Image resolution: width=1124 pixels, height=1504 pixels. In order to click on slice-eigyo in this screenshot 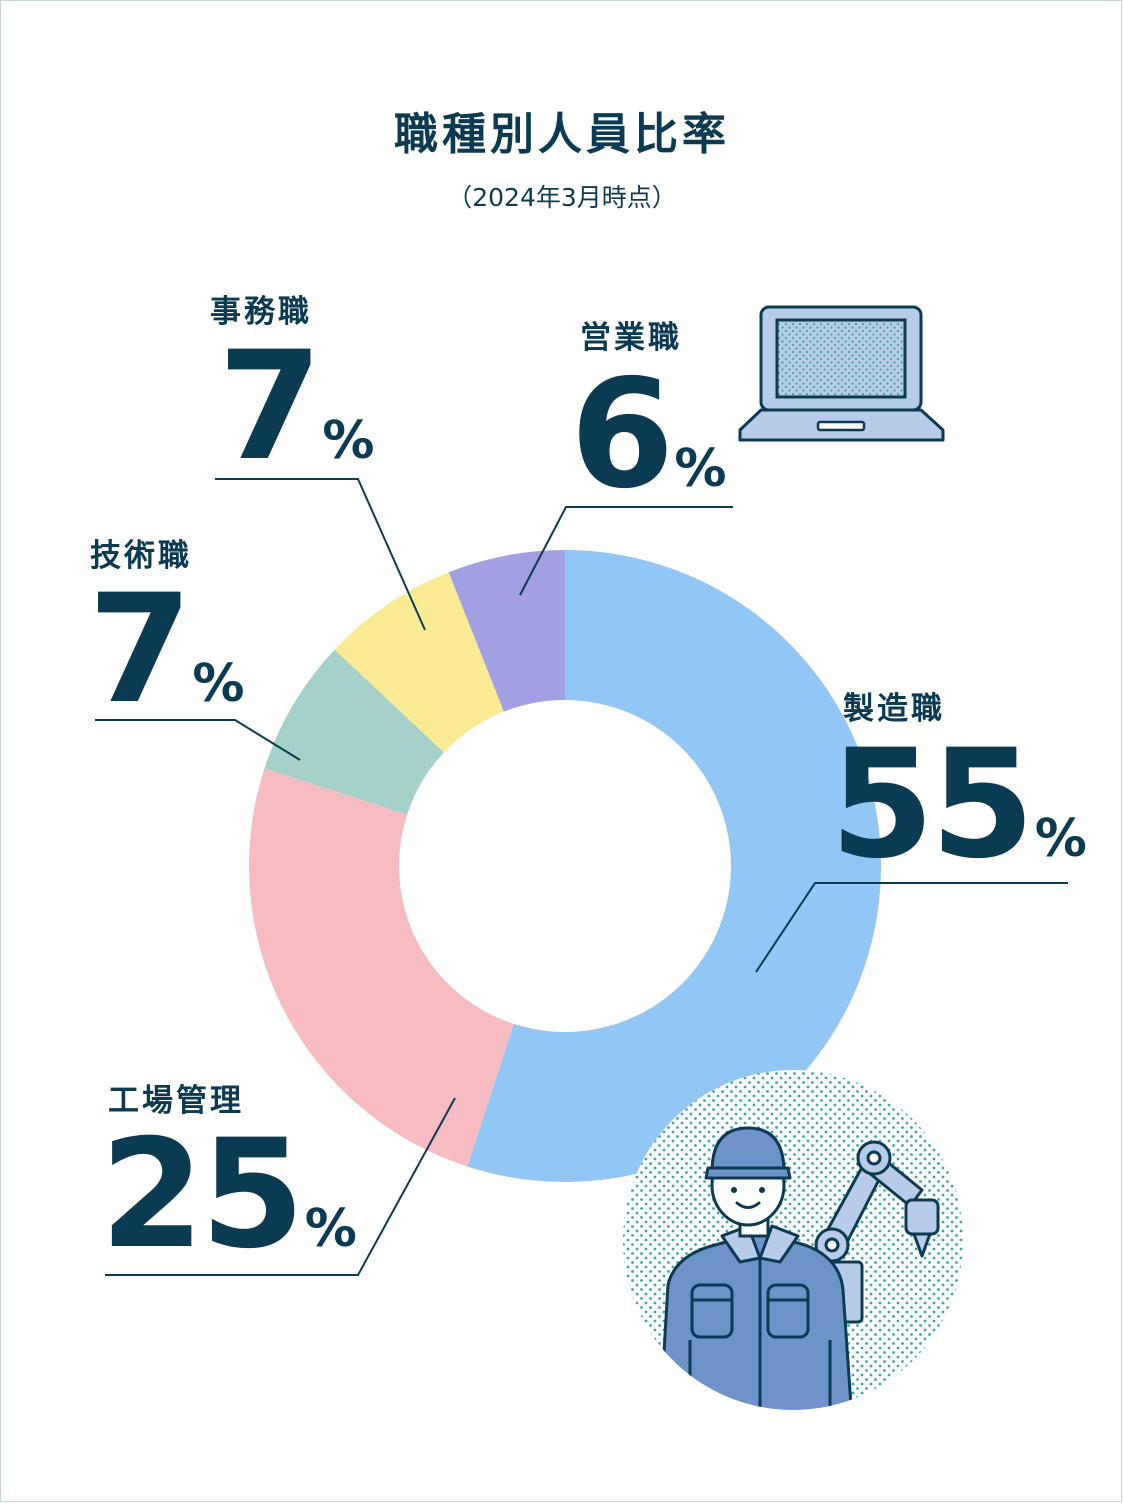, I will do `click(506, 631)`.